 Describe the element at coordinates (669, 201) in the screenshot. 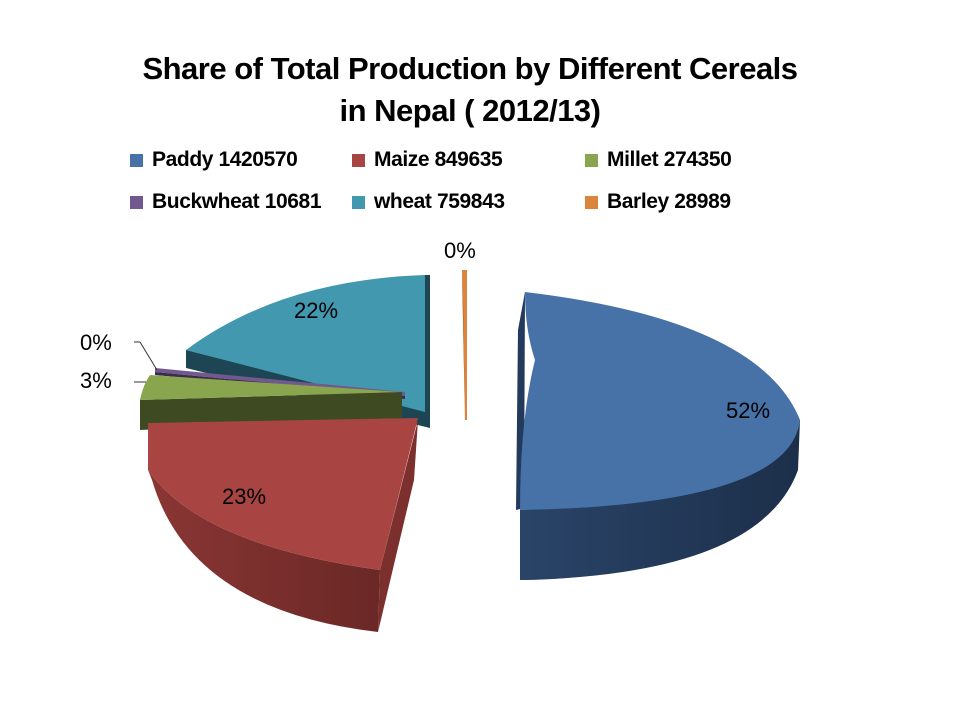

I see `legend-label-barley: Barley 28989` at that location.